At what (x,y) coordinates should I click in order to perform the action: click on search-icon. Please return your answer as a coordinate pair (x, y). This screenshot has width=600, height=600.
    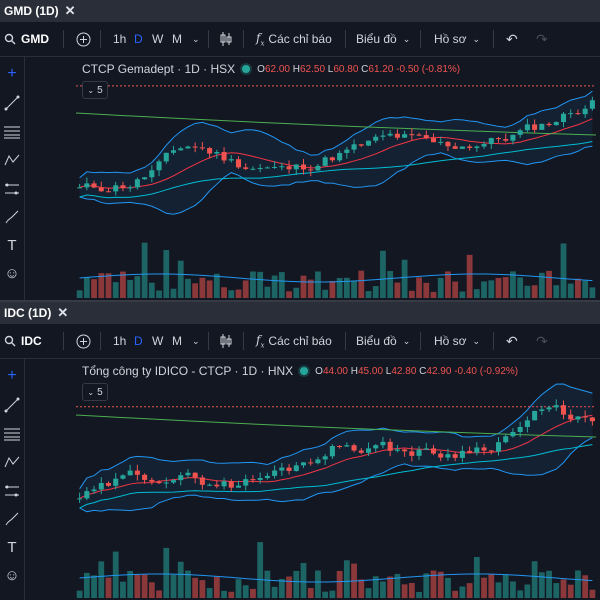
    Looking at the image, I should click on (10, 341).